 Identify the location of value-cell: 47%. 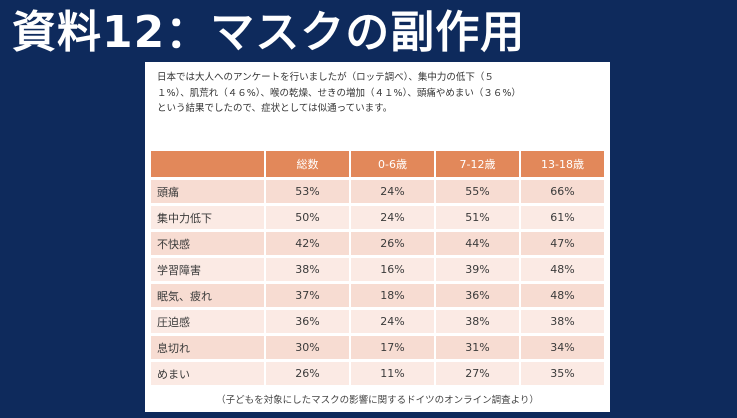
(561, 243).